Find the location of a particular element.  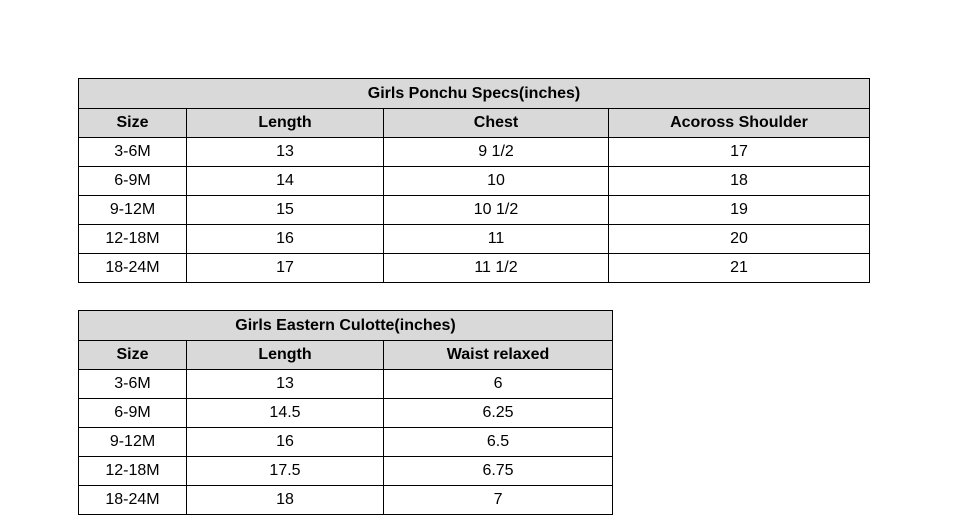

table-title: Girls Ponchu Specs(inches) is located at coordinates (474, 93).